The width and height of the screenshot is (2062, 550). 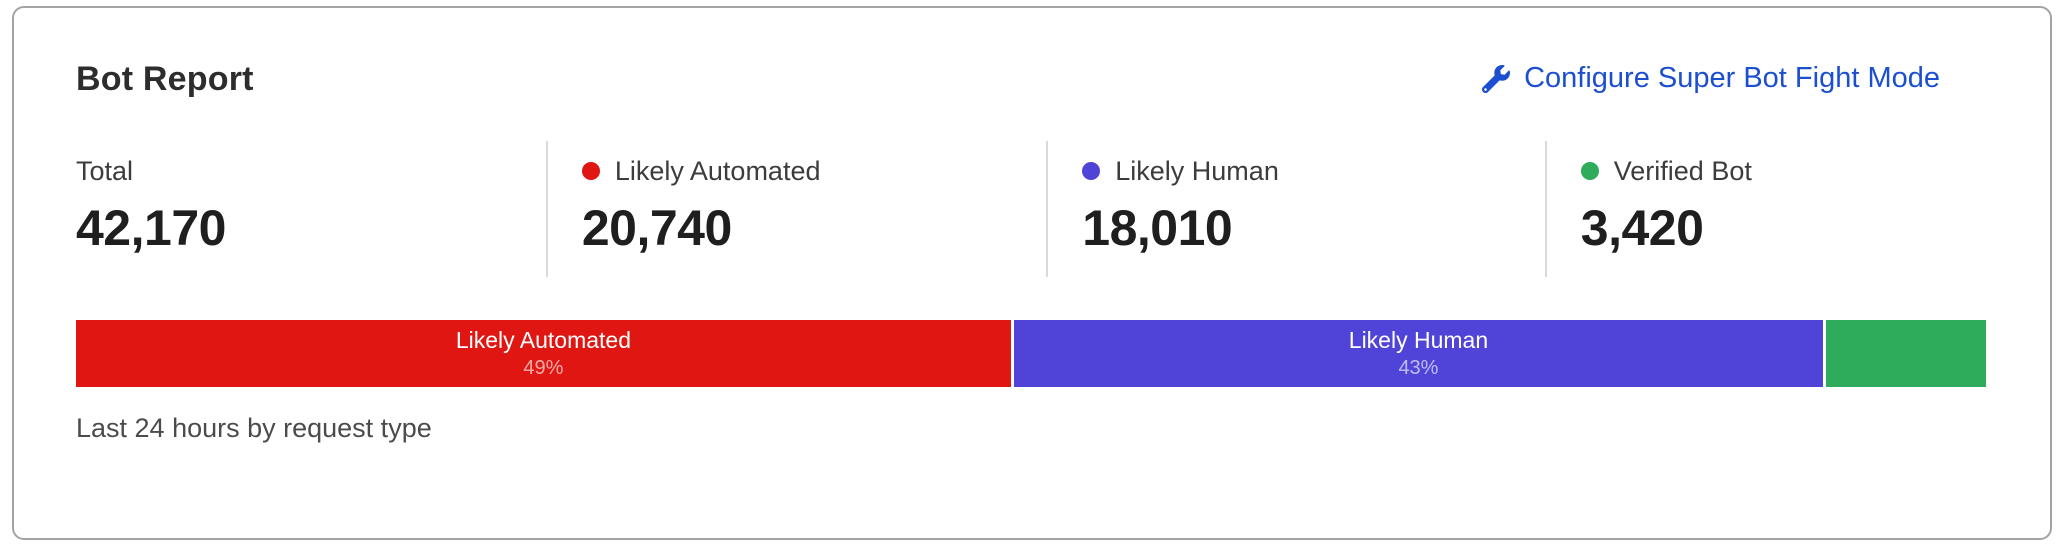 What do you see at coordinates (543, 340) in the screenshot?
I see `bar-segment-label: Likely Automated` at bounding box center [543, 340].